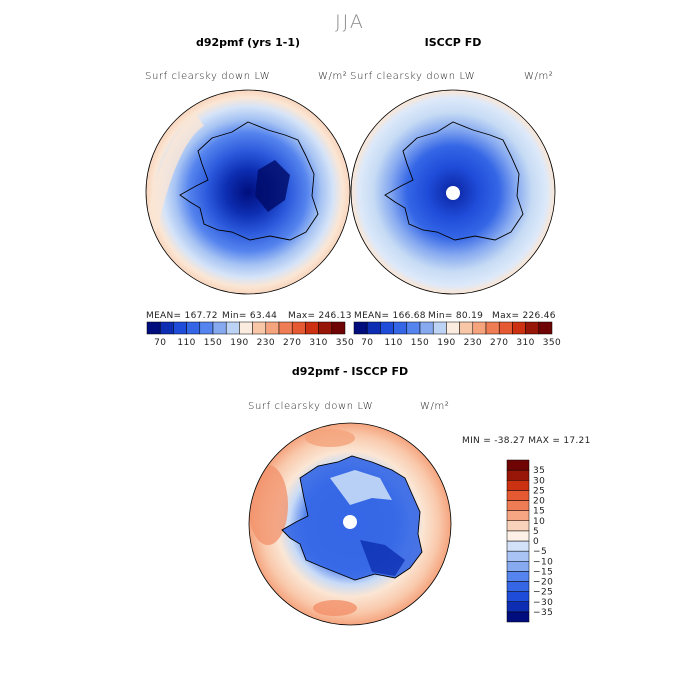  What do you see at coordinates (412, 76) in the screenshot?
I see `panel-obs-variable: Surf clearsky down LW` at bounding box center [412, 76].